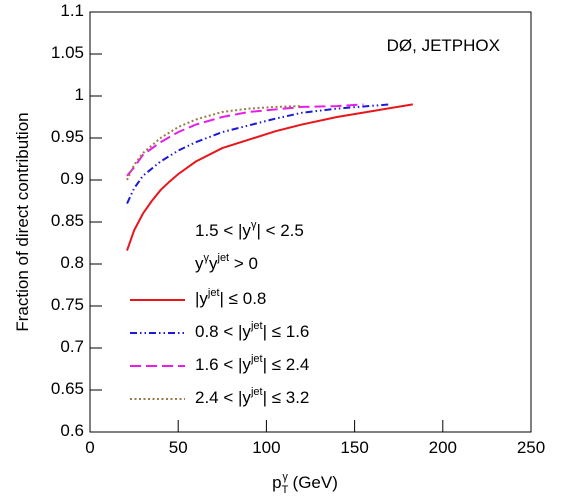 This screenshot has height=501, width=562. What do you see at coordinates (252, 397) in the screenshot?
I see `legend-label: 2.4 < |yjet| ≤ 3.2` at bounding box center [252, 397].